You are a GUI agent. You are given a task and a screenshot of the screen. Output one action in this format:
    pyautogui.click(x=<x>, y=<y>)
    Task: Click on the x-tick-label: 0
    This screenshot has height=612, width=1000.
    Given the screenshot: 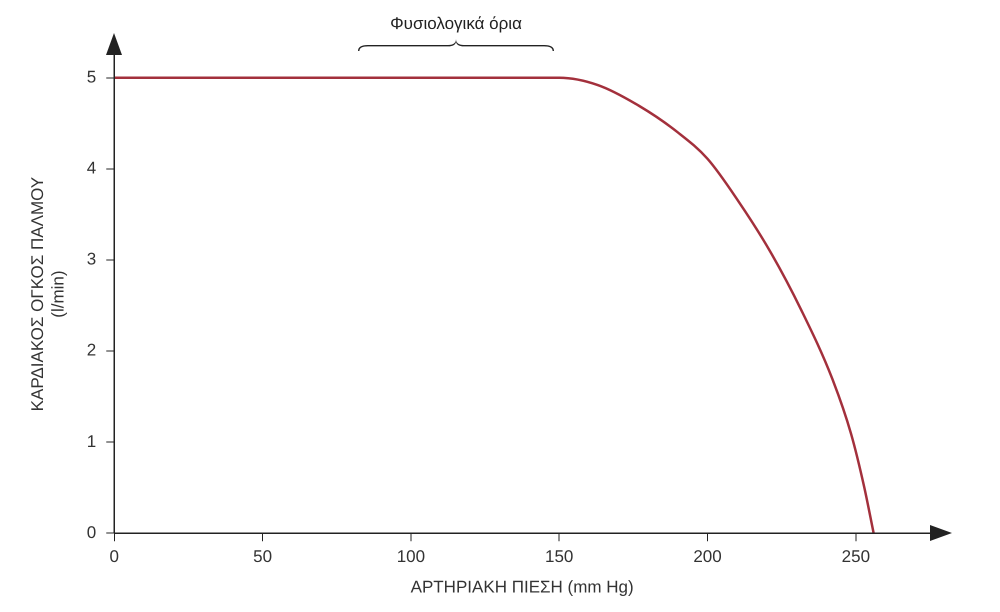 What is the action you would take?
    pyautogui.click(x=114, y=556)
    